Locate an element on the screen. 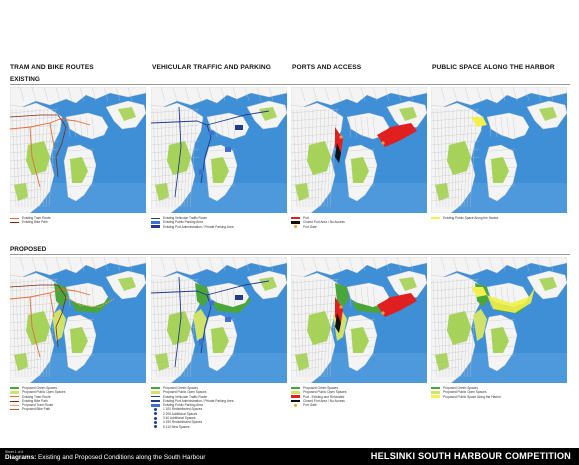  land-mass is located at coordinates (359, 267).